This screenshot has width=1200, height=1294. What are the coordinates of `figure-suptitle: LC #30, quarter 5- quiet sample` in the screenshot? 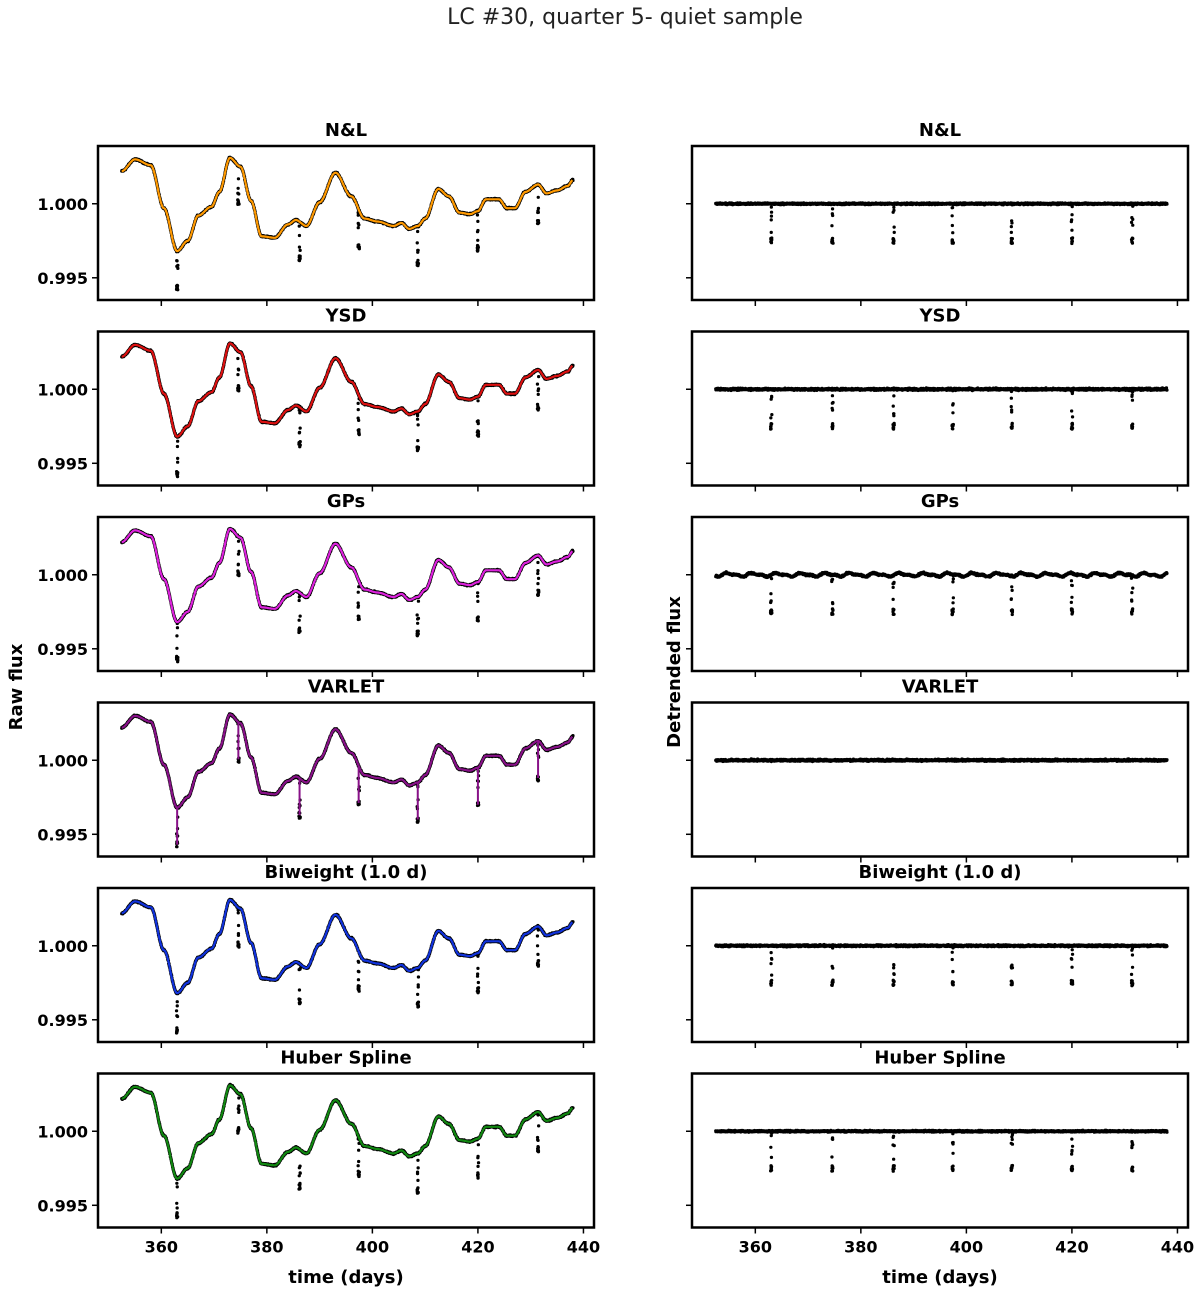 It's located at (625, 17).